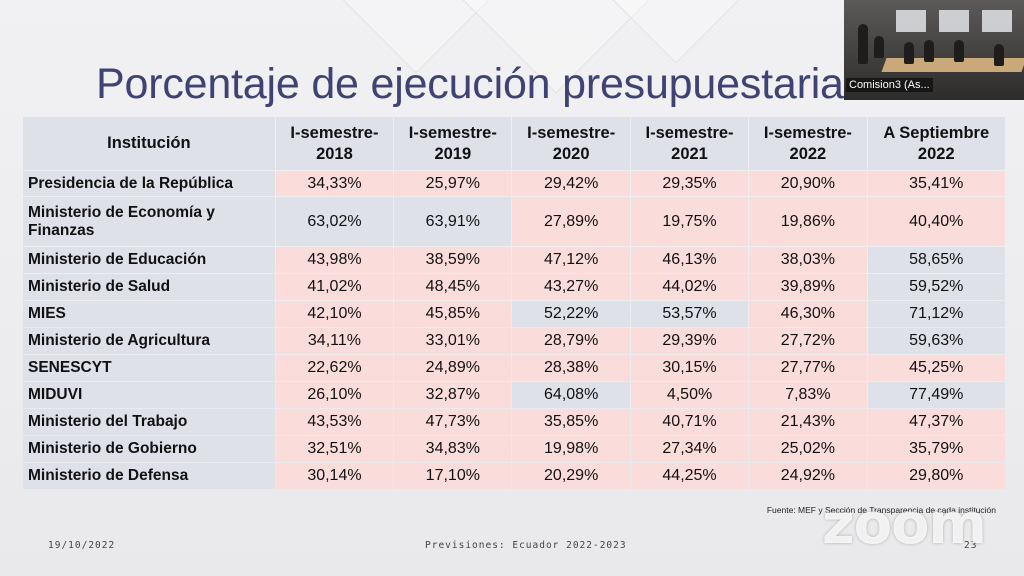  I want to click on percentage-cell: 77,49%, so click(936, 395).